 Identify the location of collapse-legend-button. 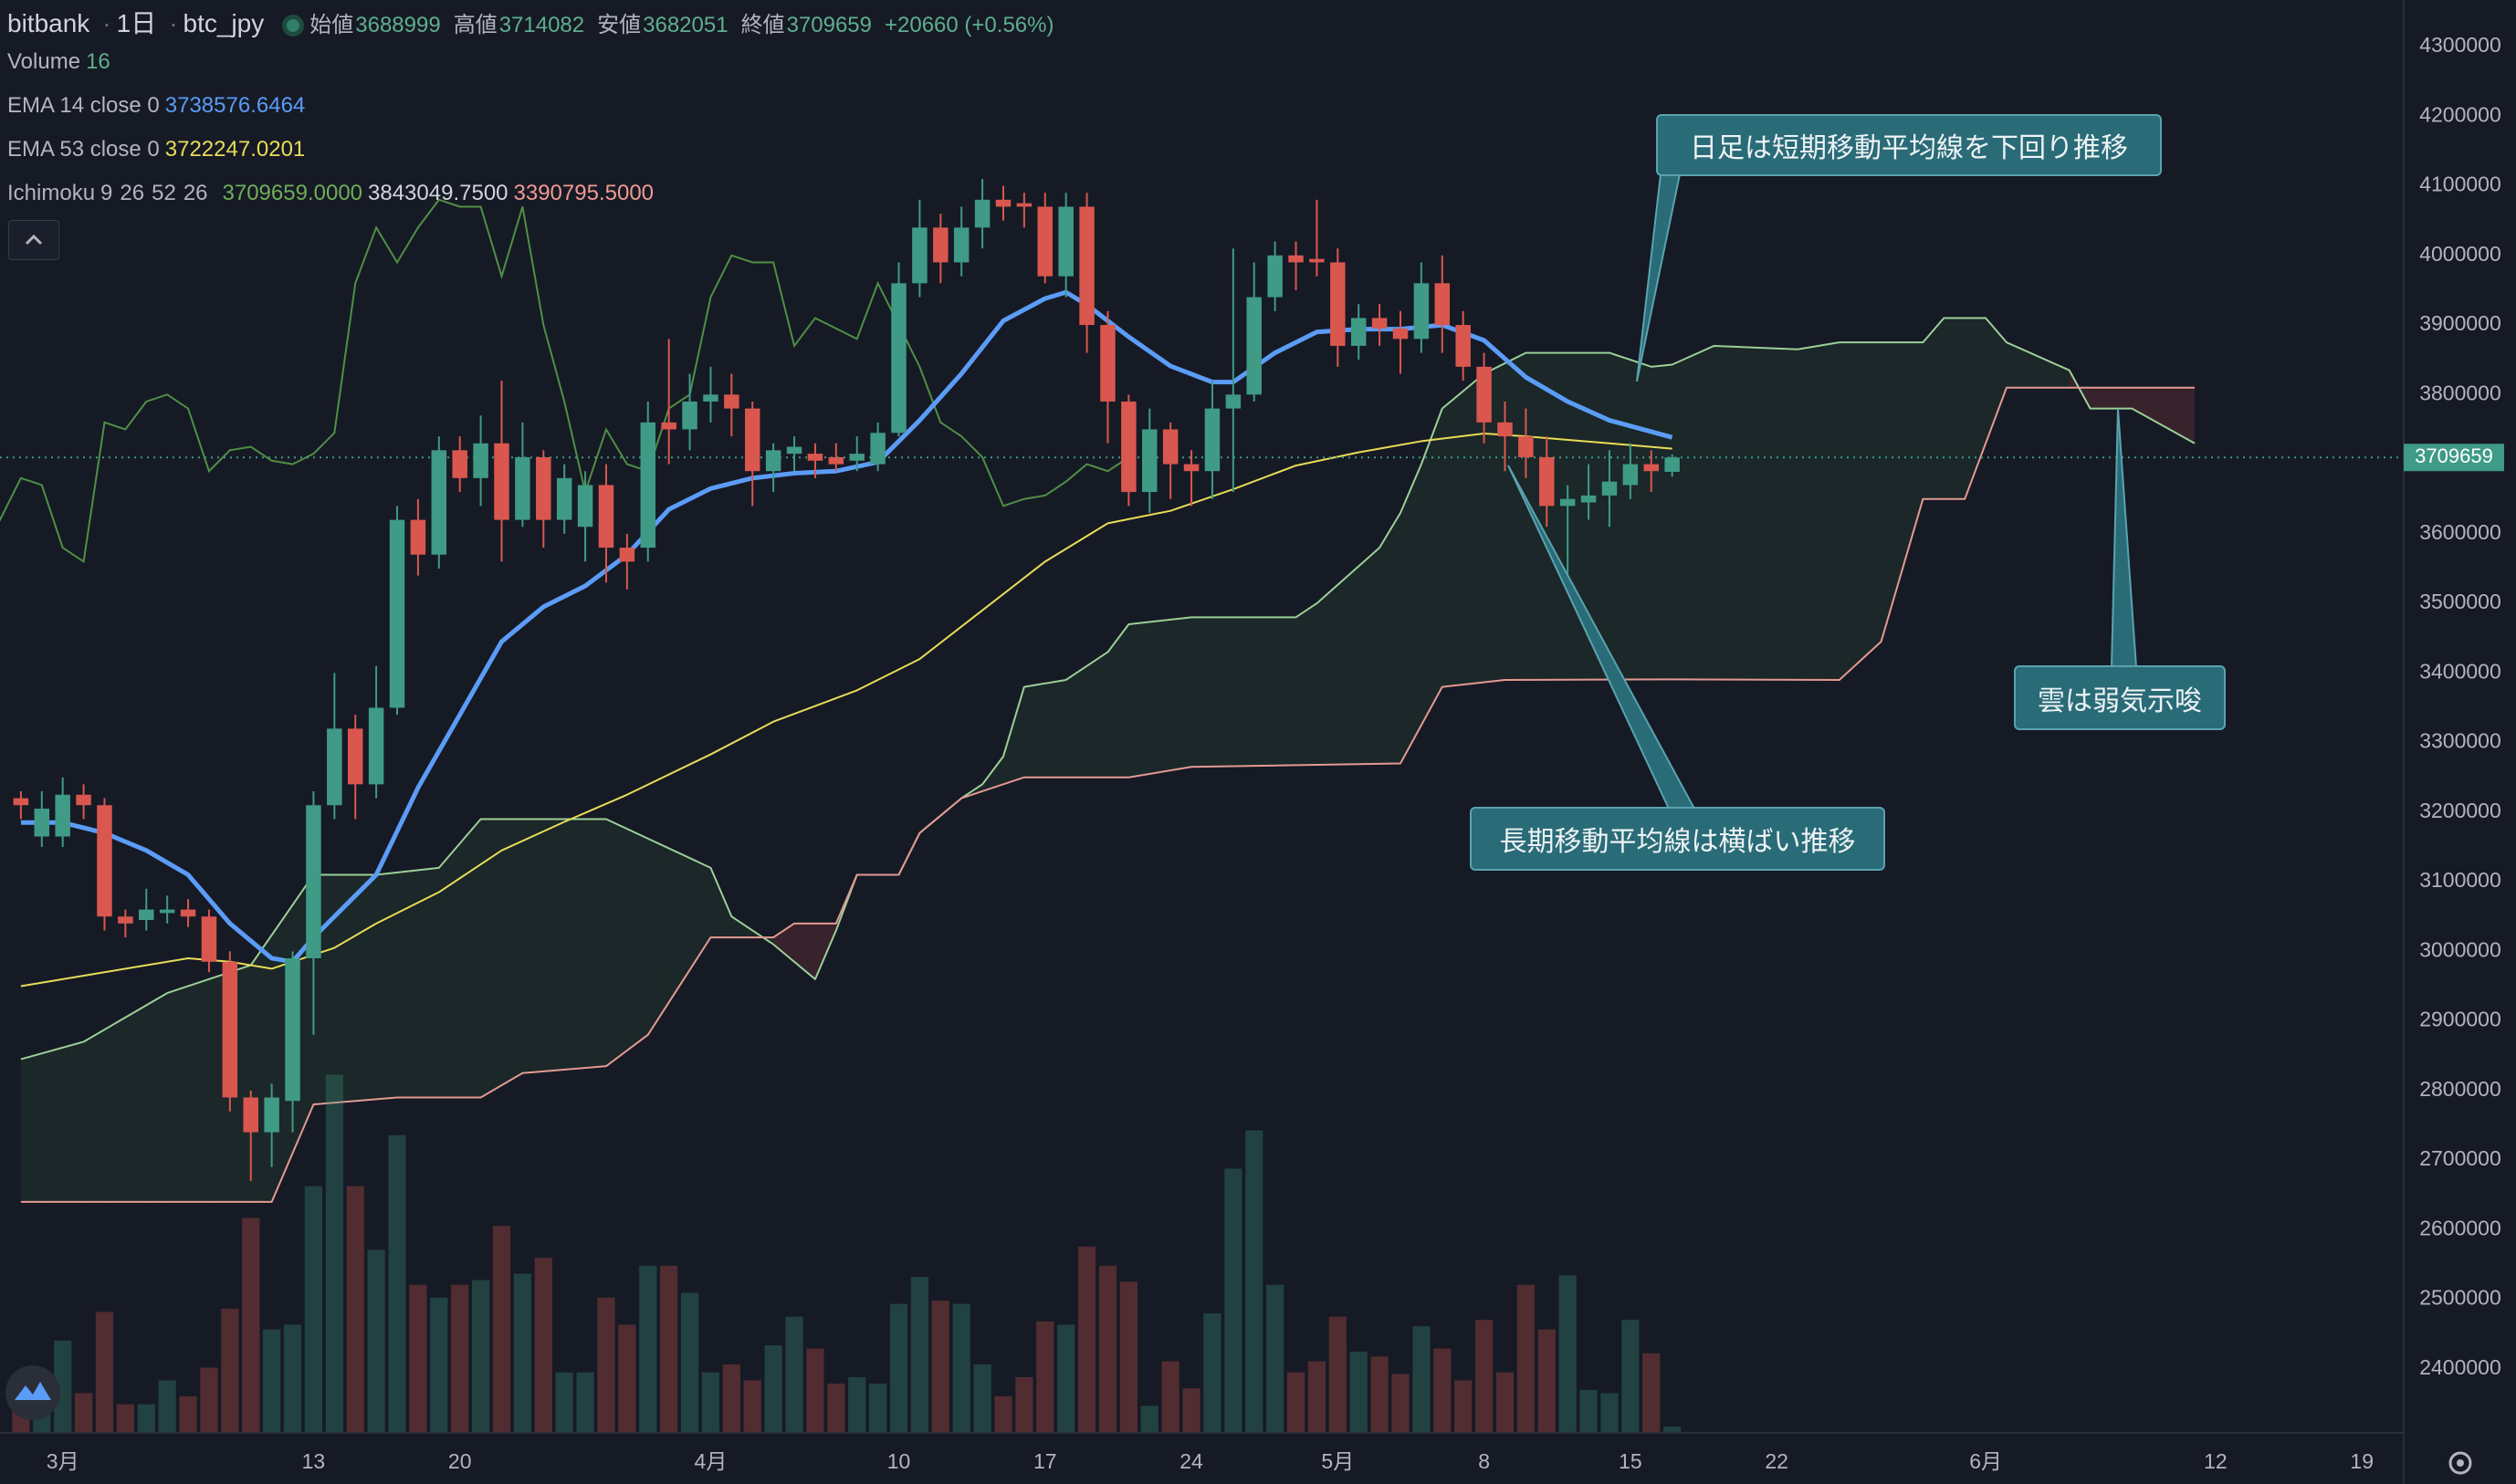
(33, 240).